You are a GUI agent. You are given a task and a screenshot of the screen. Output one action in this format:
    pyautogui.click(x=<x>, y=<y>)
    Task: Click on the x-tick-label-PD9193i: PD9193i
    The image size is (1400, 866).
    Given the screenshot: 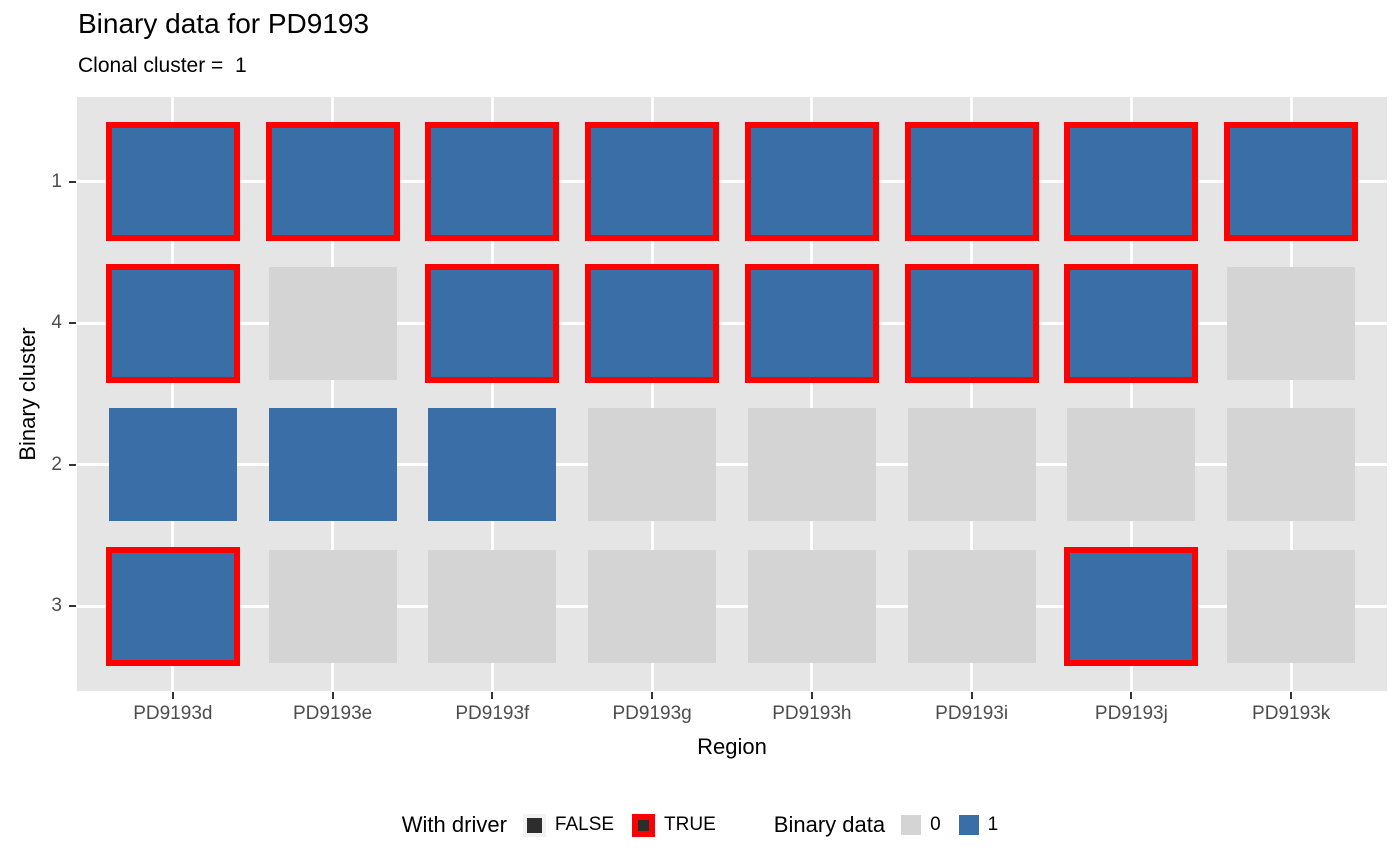 What is the action you would take?
    pyautogui.click(x=972, y=713)
    